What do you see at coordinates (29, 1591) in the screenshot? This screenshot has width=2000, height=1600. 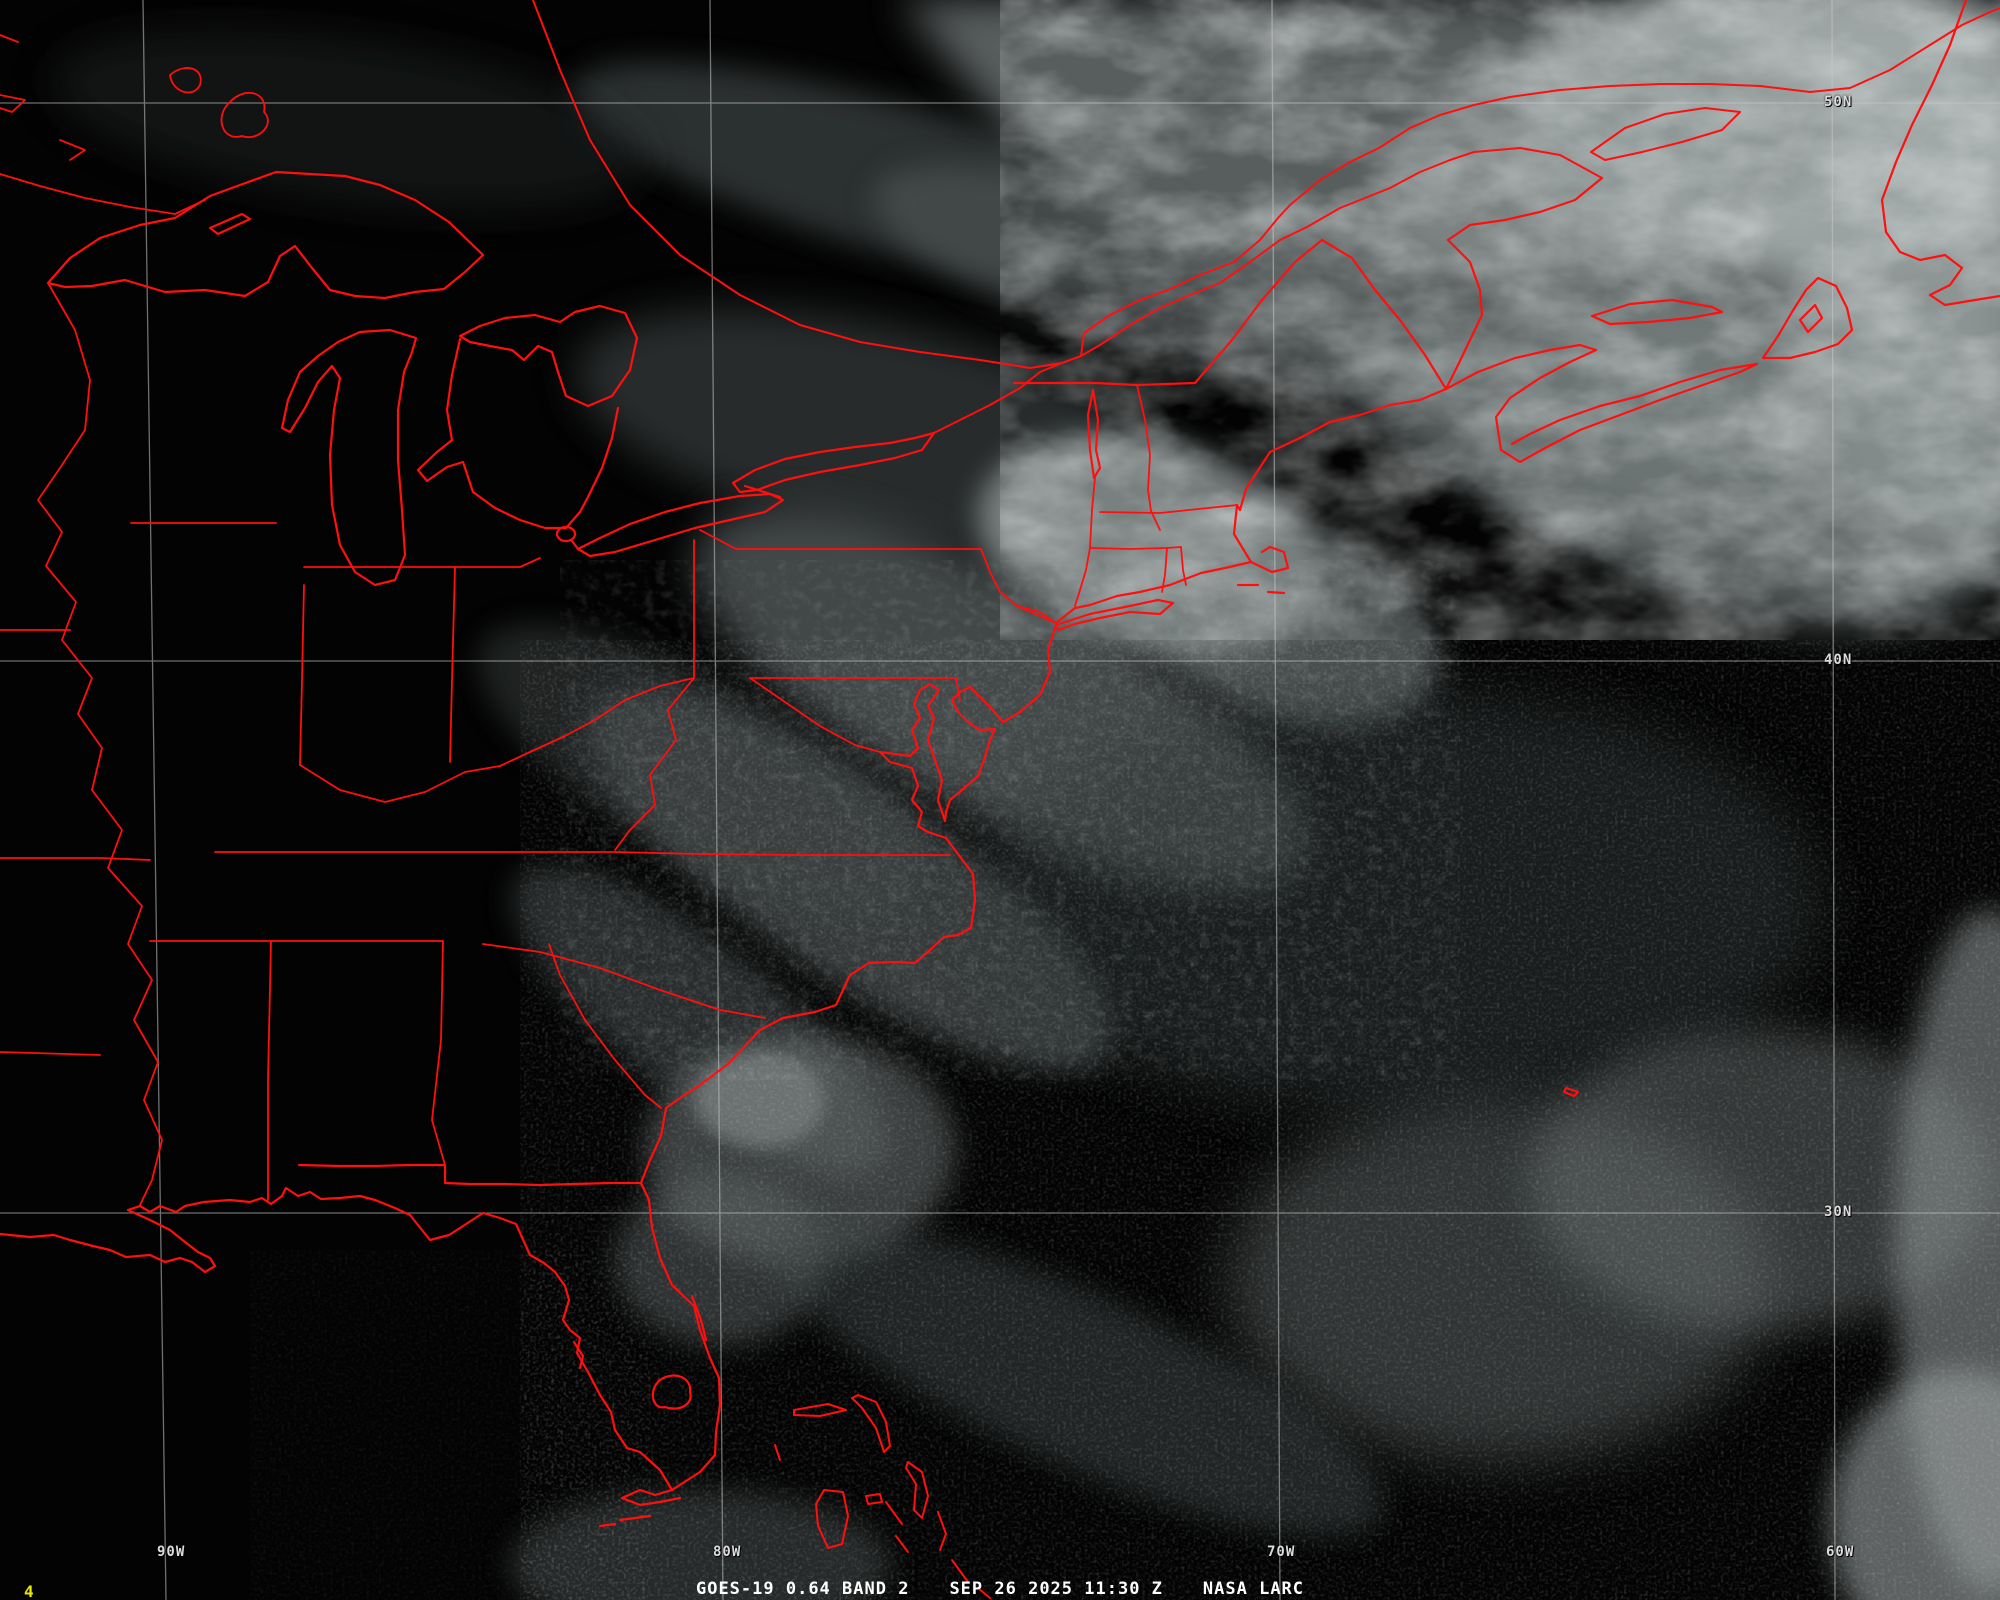 I see `frame-counter: 4` at bounding box center [29, 1591].